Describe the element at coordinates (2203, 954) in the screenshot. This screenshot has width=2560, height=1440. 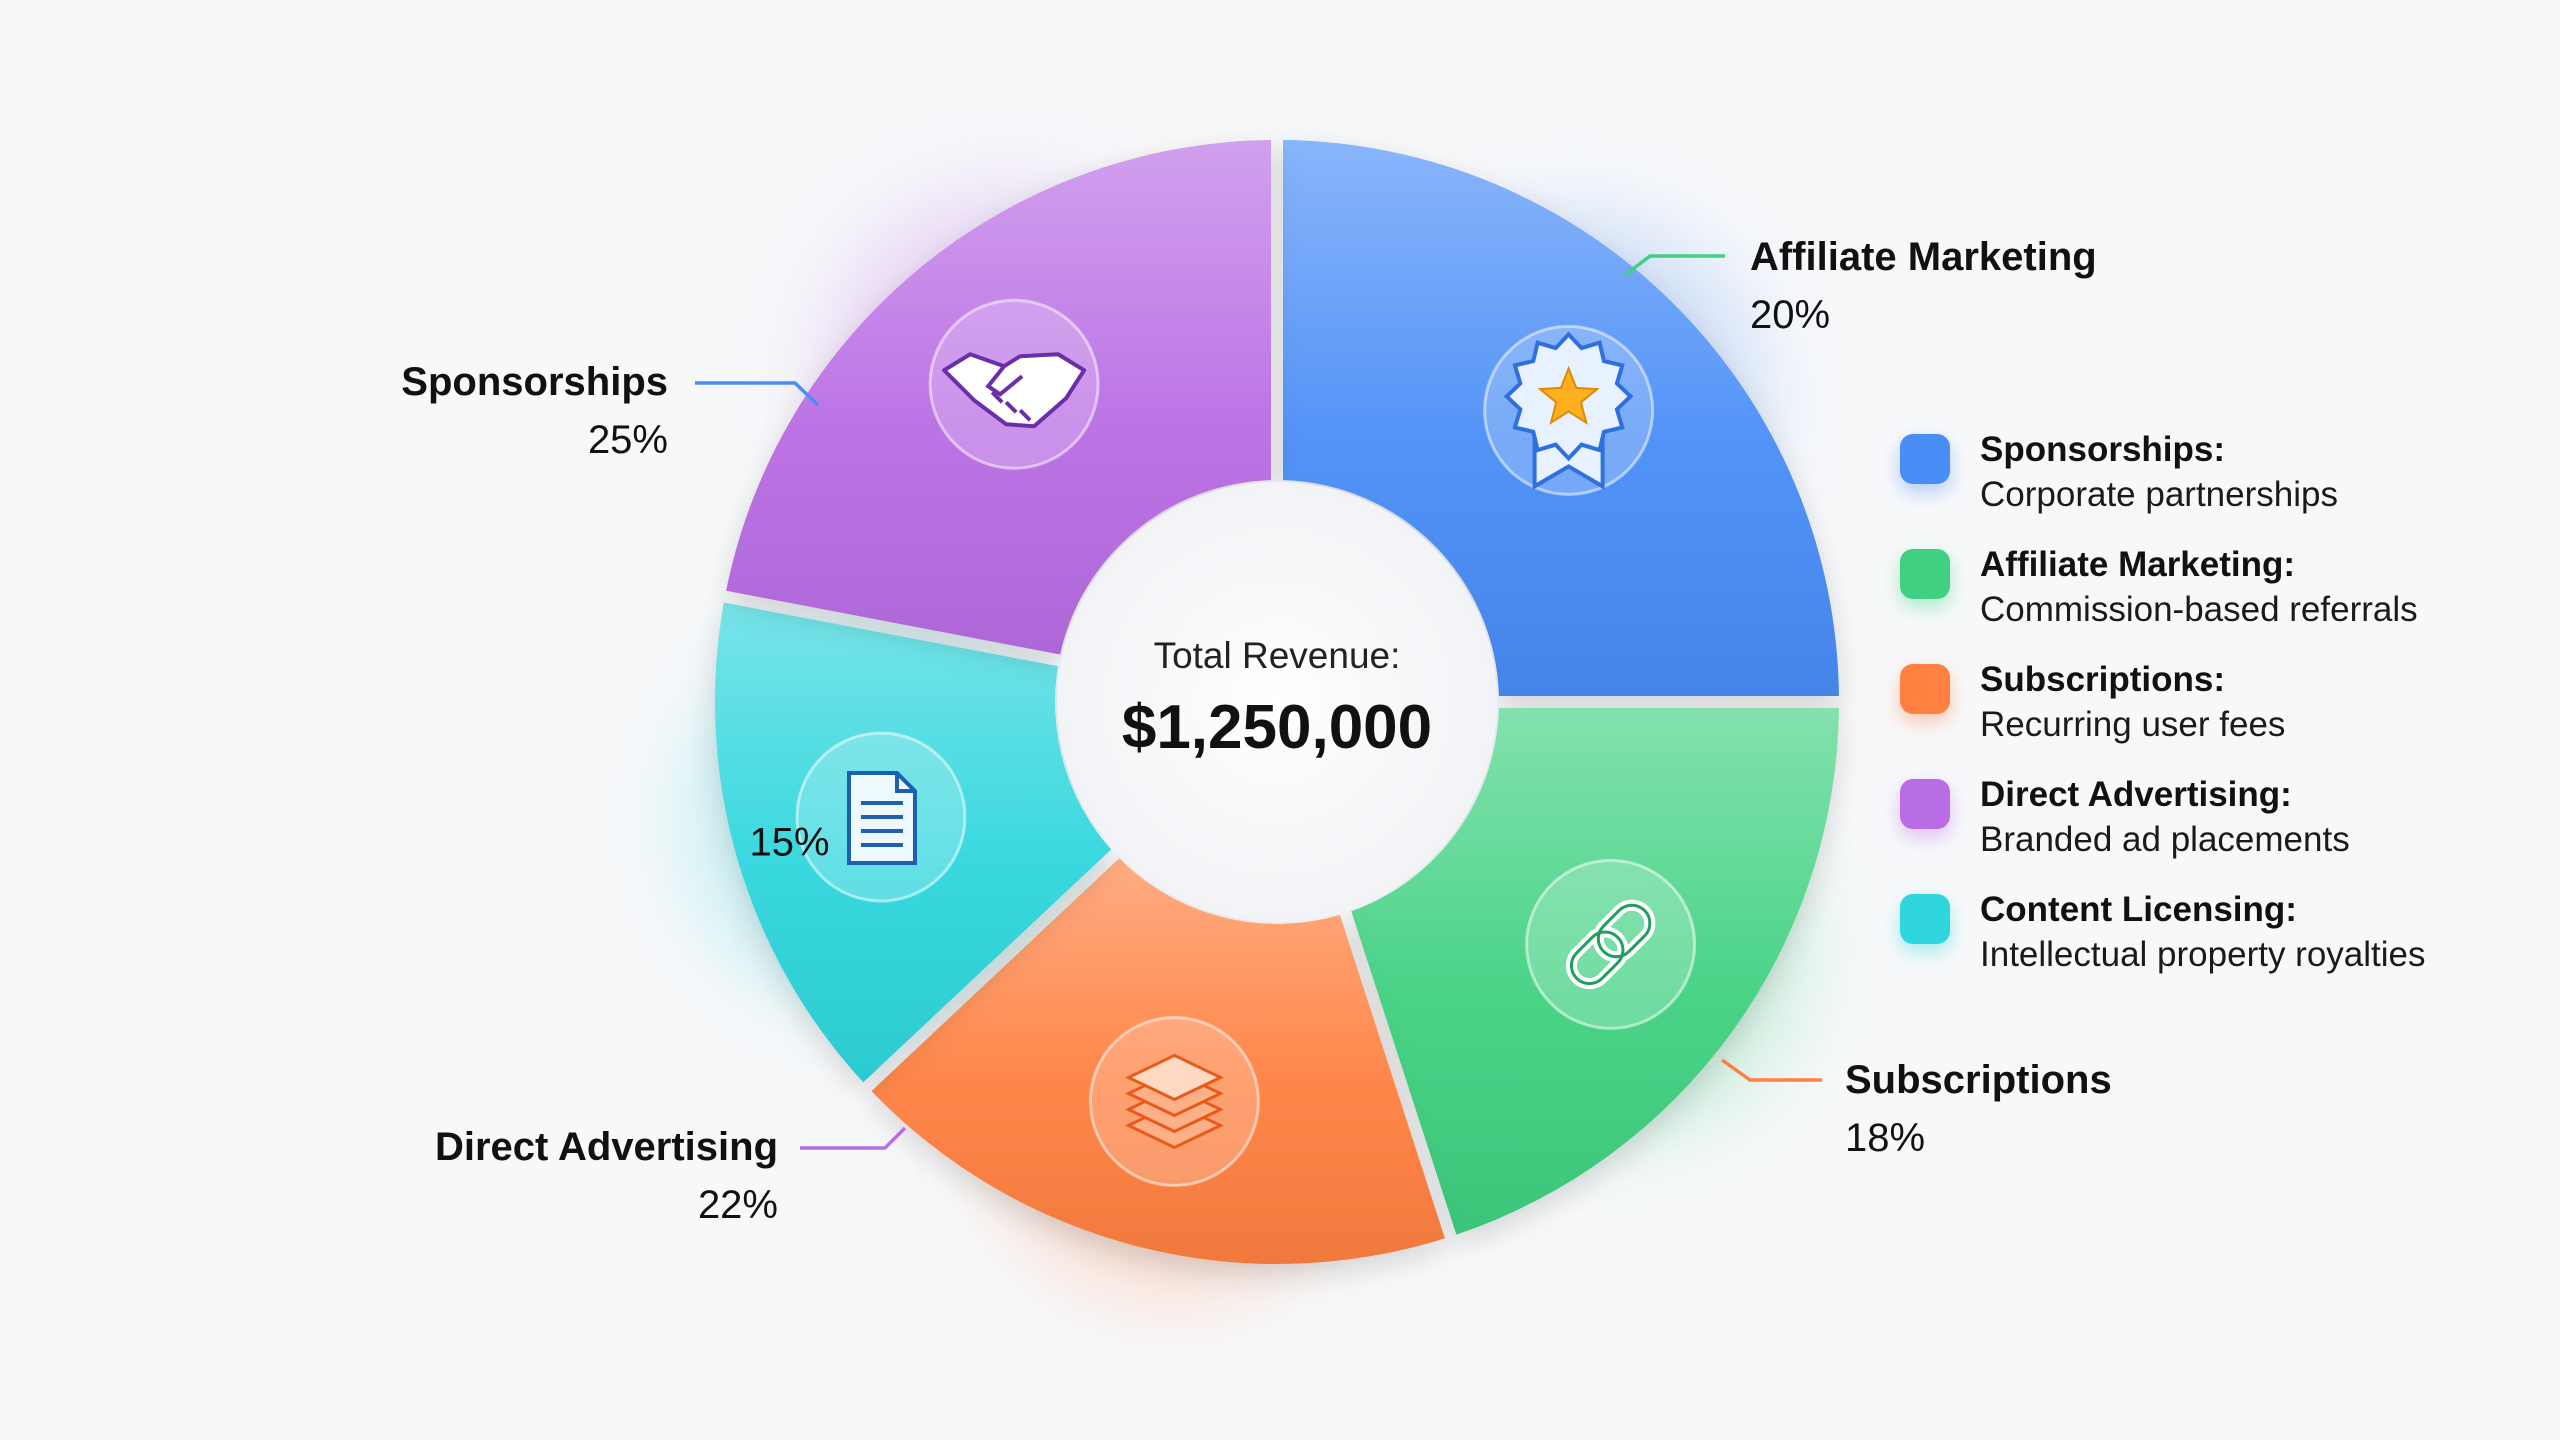
I see `legend-description: Intellectual property royalties` at that location.